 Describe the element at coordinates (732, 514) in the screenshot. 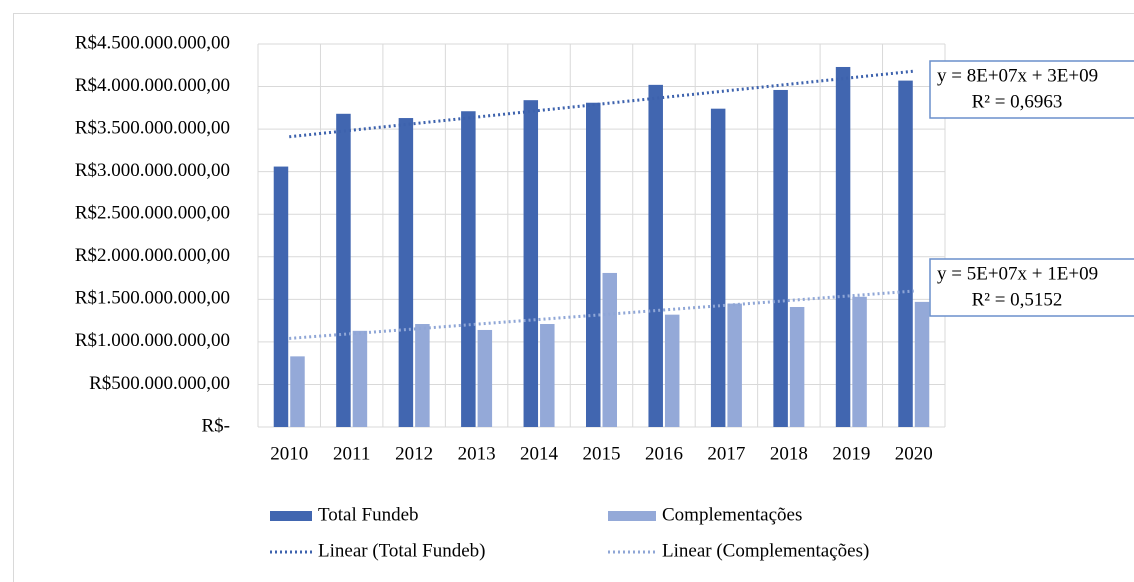

I see `legend-label: Complementações` at that location.